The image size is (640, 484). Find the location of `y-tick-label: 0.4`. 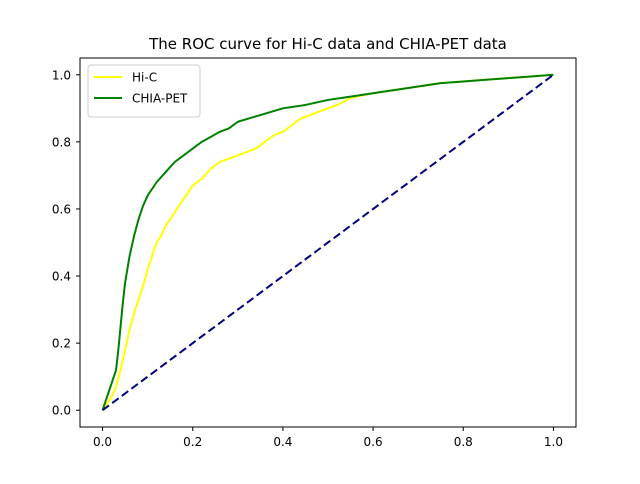

y-tick-label: 0.4 is located at coordinates (61, 277).